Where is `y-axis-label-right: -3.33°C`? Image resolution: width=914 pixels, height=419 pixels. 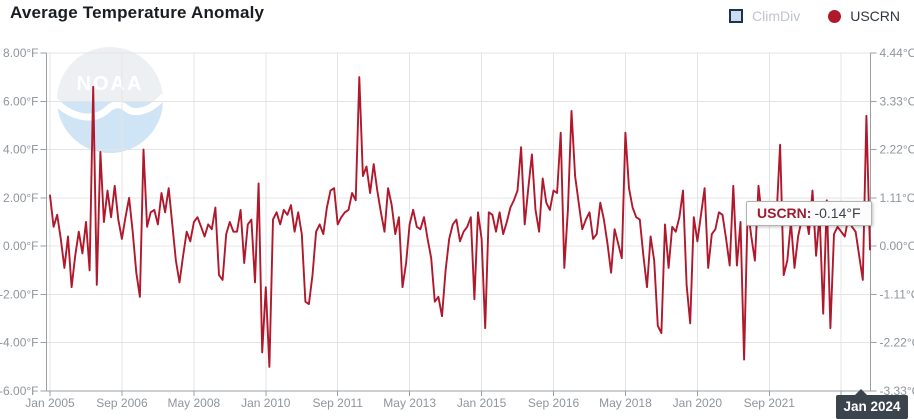
y-axis-label-right: -3.33°C is located at coordinates (897, 391).